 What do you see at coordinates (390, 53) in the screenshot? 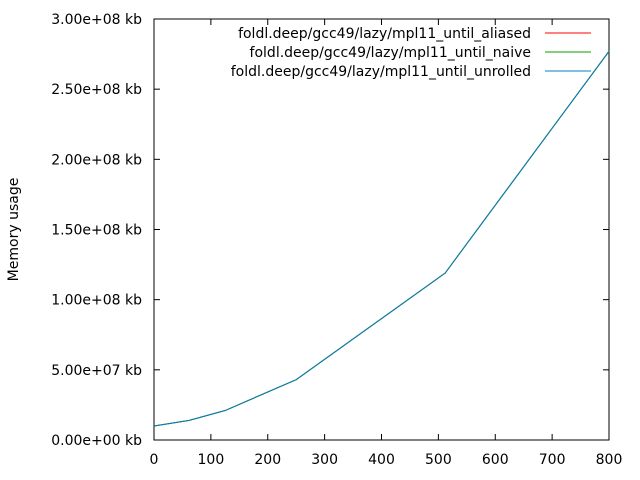
I see `legend-label: foldl.deep/gcc49/lazy/mpl11_until_naive` at bounding box center [390, 53].